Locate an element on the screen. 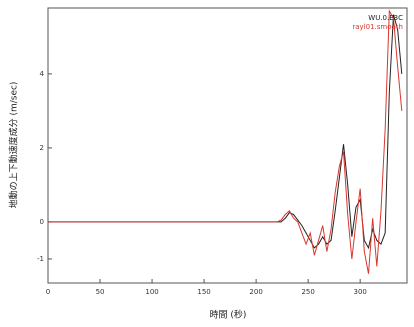  x-tick-label: 200 is located at coordinates (255, 292).